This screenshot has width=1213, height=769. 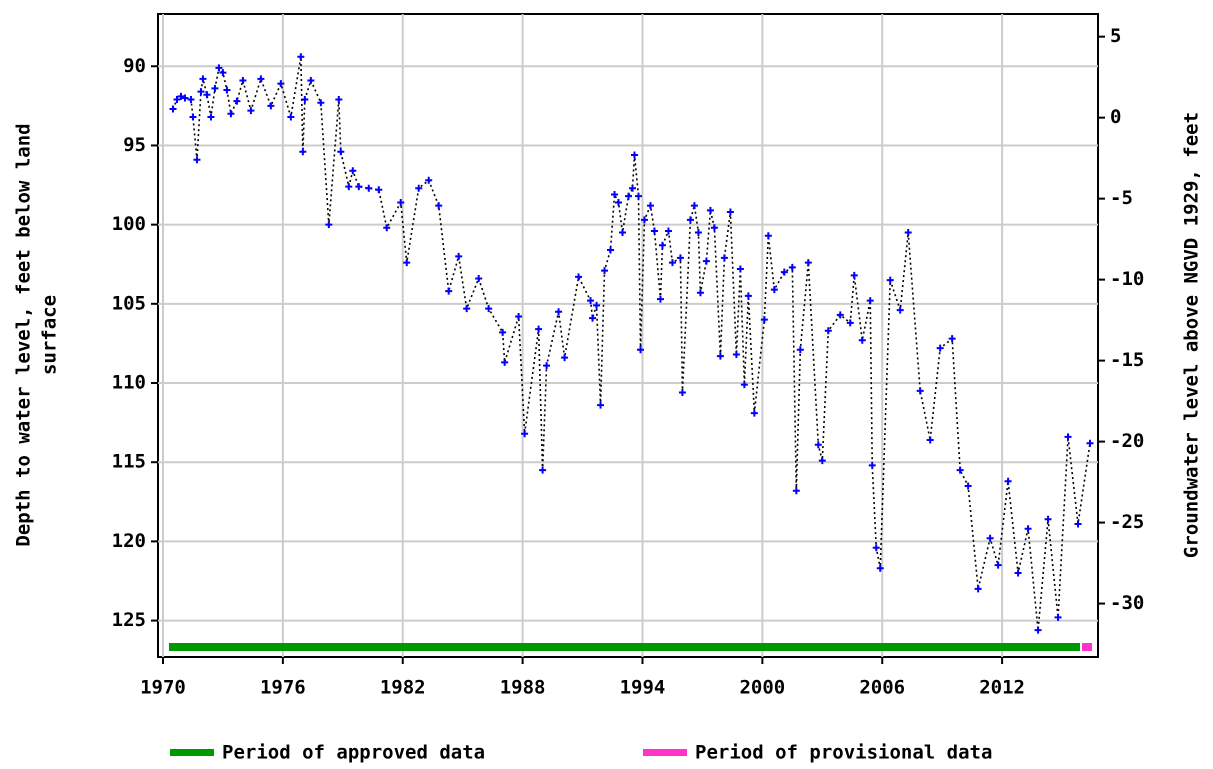 I want to click on x-tick-label: 1970, so click(x=163, y=688).